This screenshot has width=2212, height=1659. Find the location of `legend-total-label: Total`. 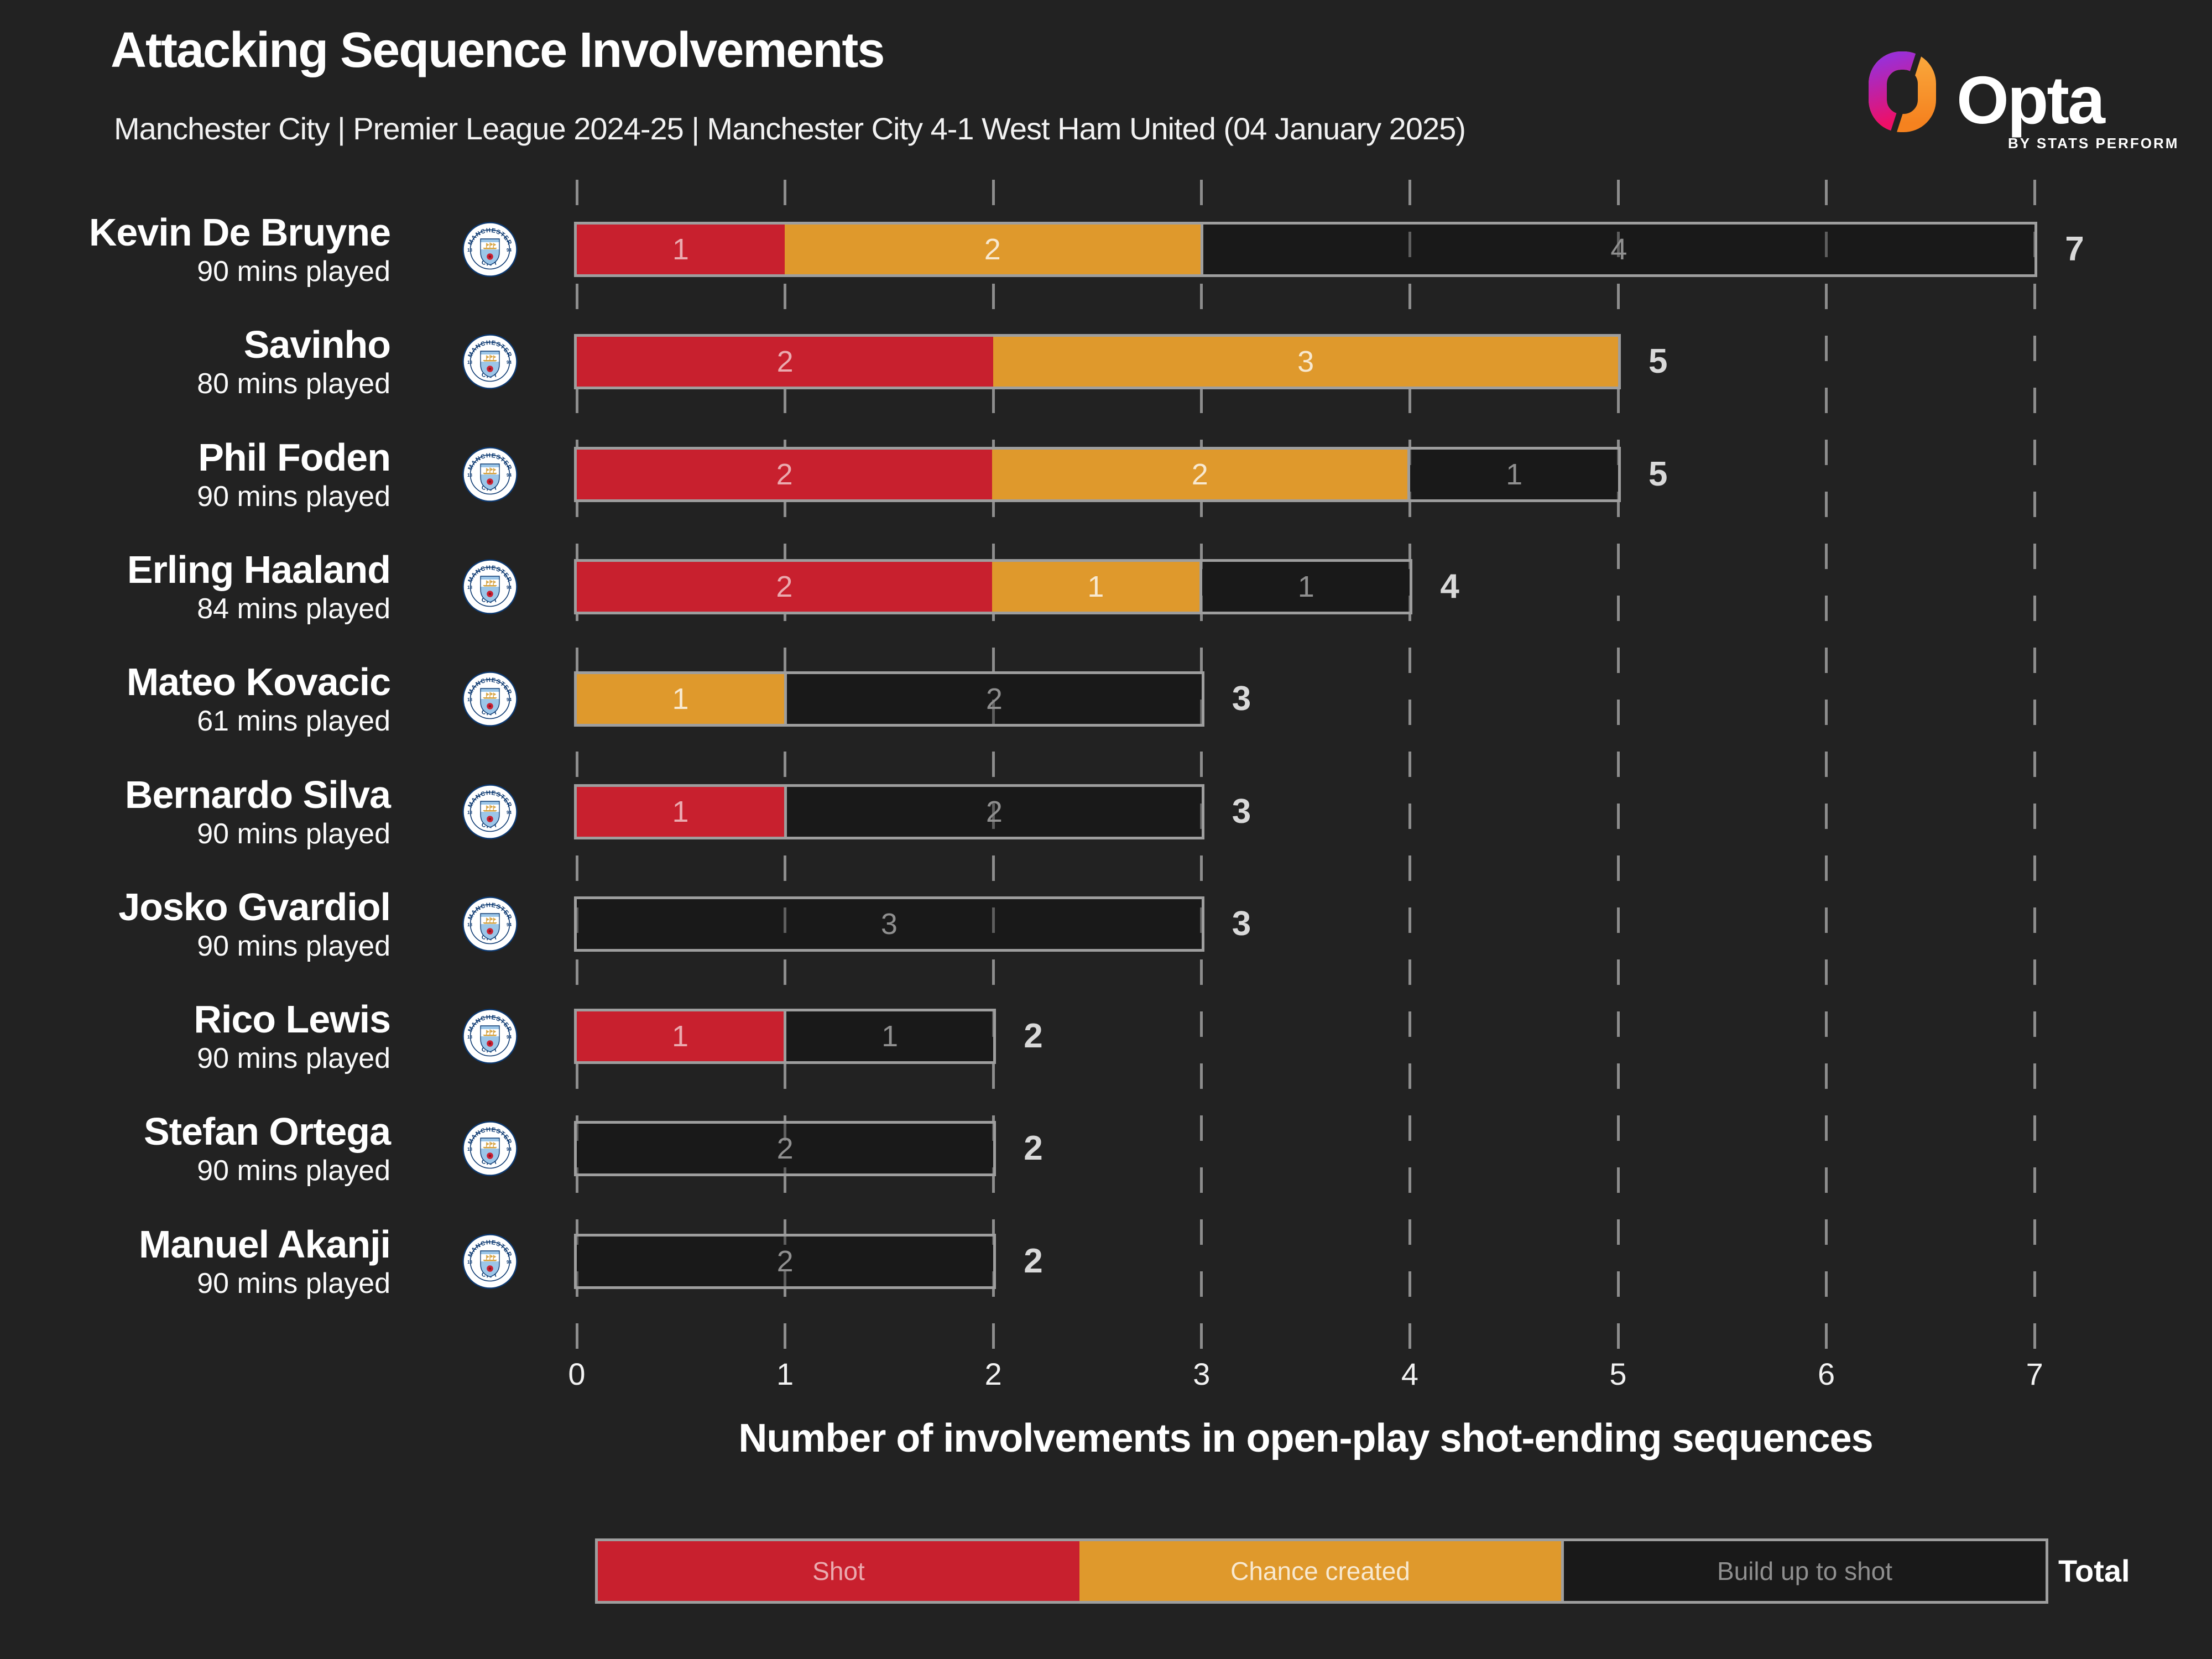

legend-total-label: Total is located at coordinates (2094, 1571).